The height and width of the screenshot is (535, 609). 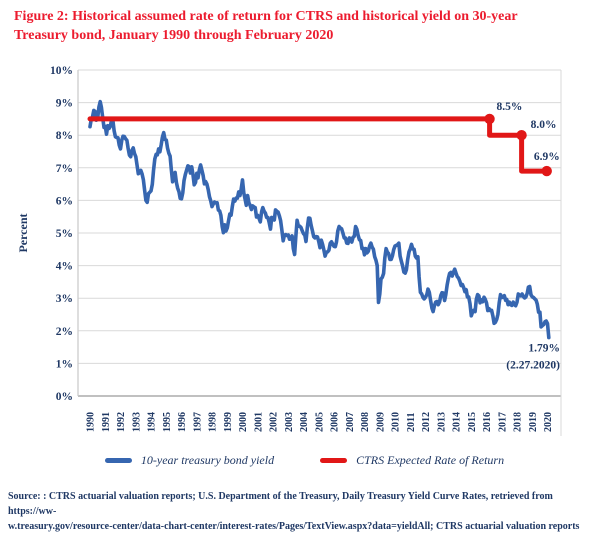 I want to click on x-axis-tick-label: 2001, so click(x=258, y=422).